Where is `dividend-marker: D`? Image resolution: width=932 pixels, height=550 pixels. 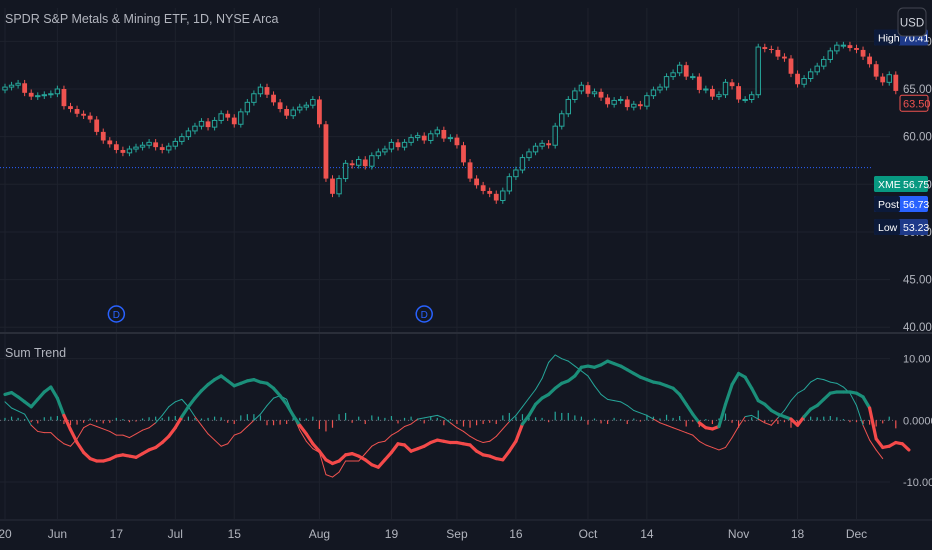 dividend-marker: D is located at coordinates (116, 314).